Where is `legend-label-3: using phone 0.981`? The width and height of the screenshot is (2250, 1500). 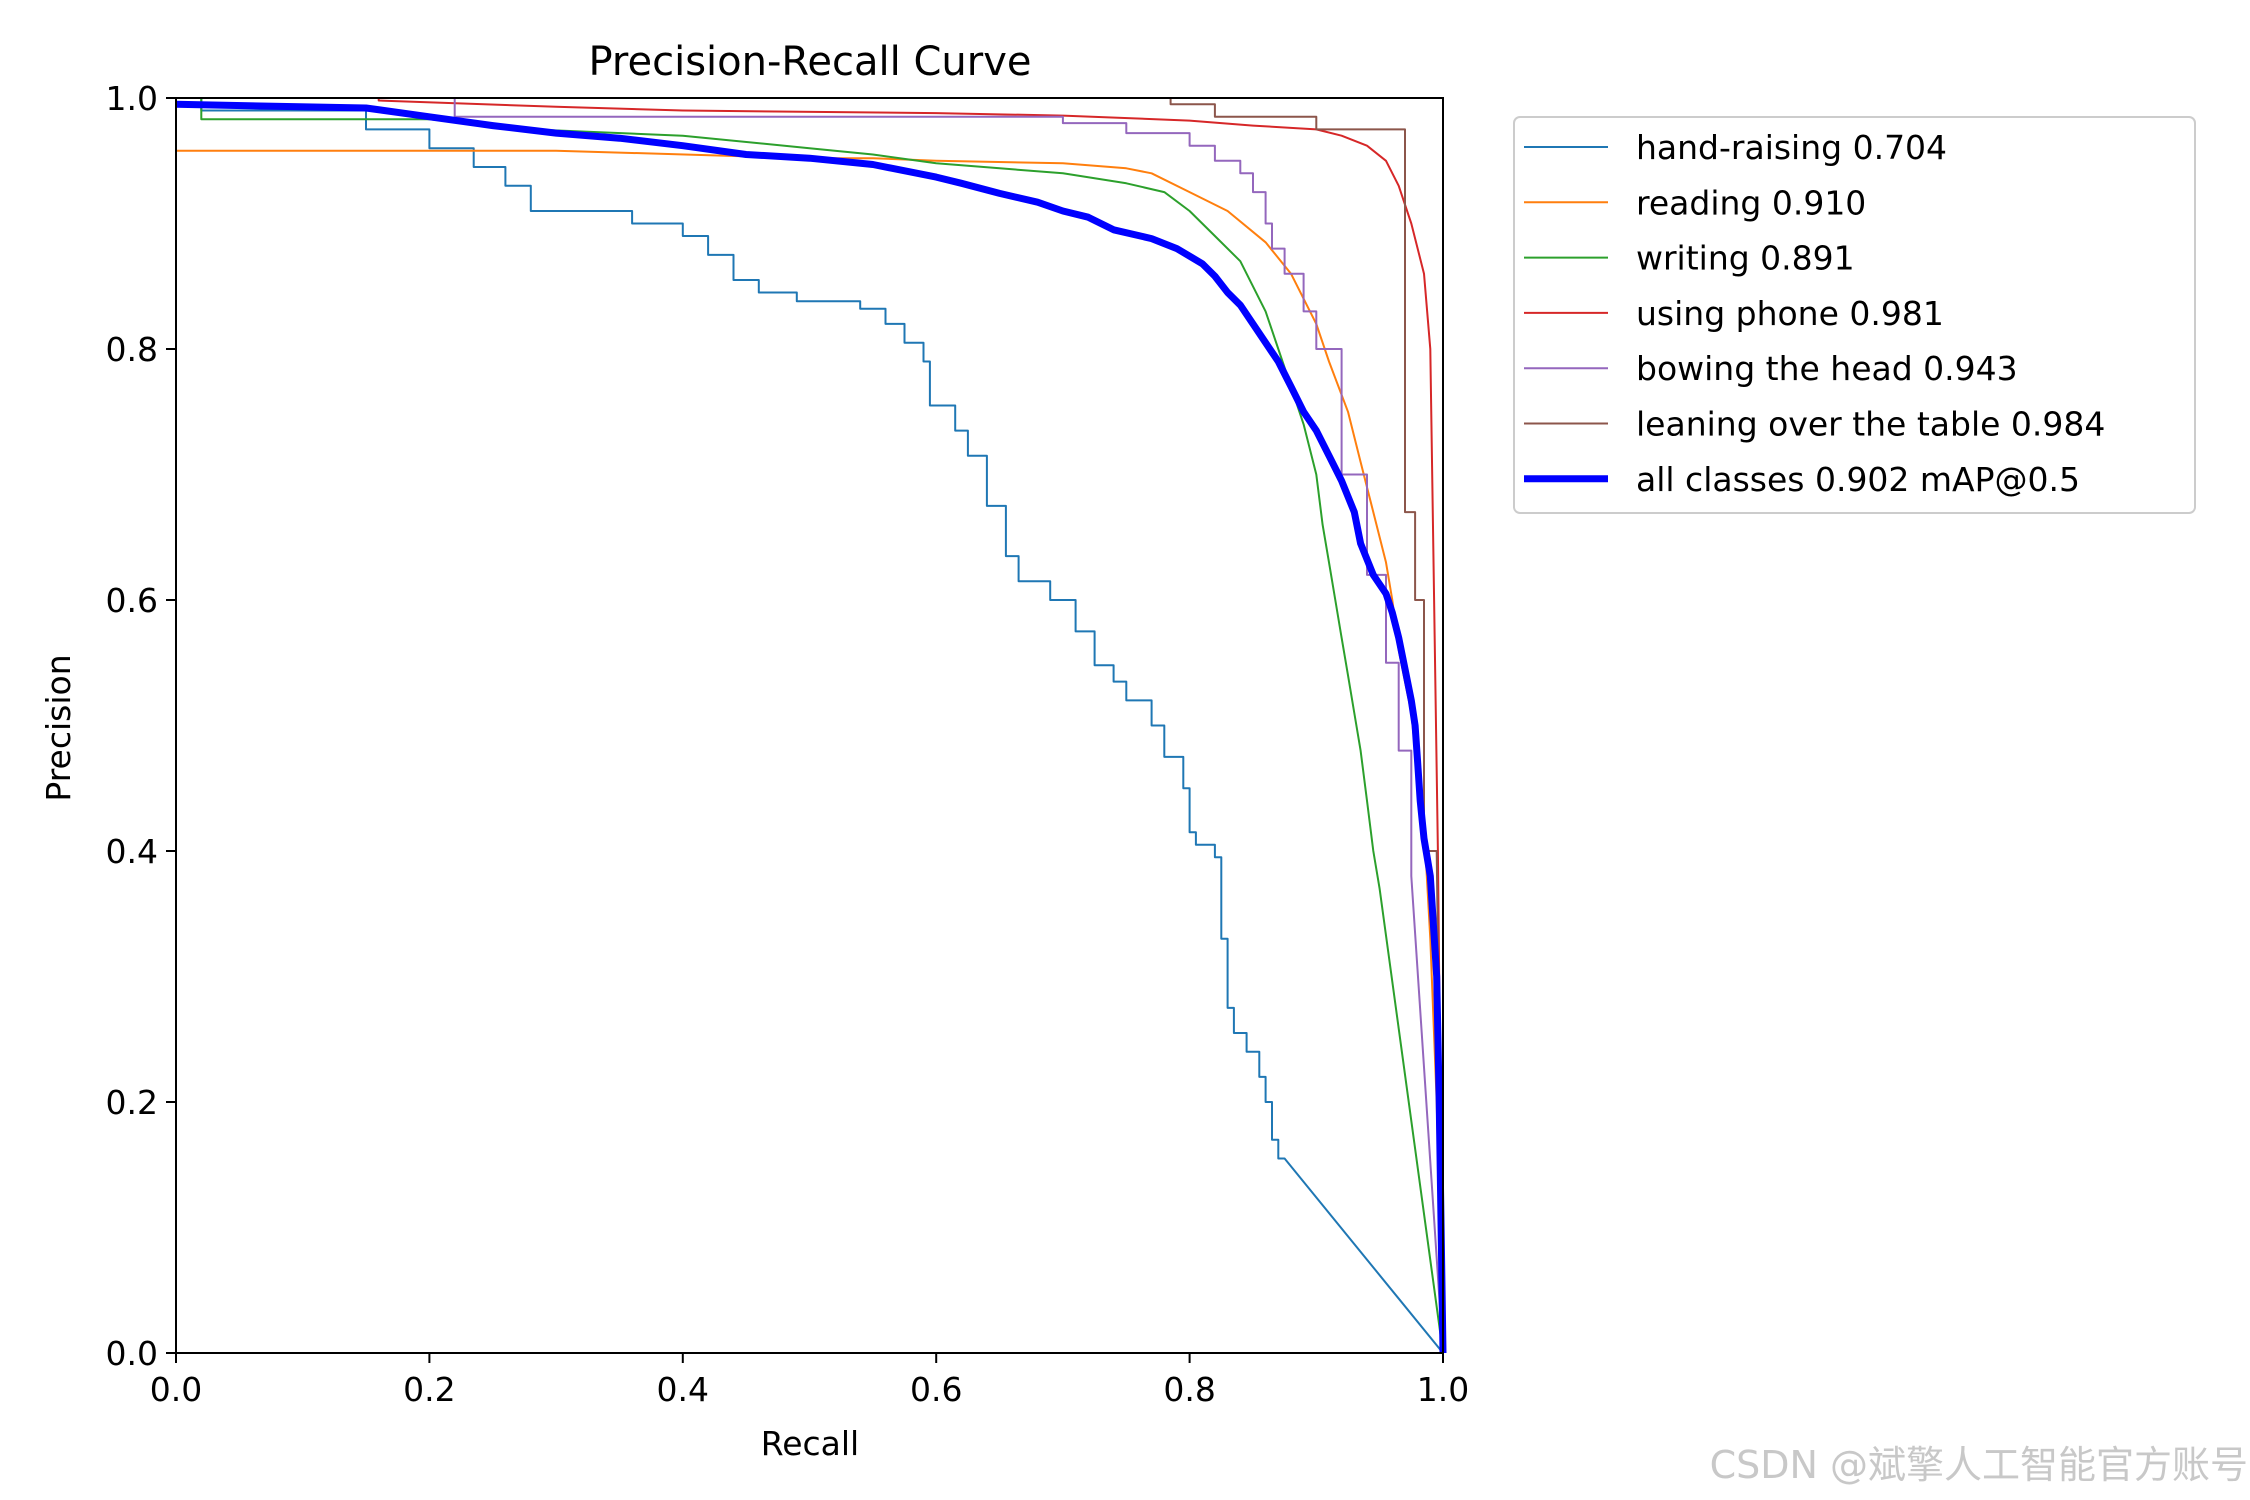 legend-label-3: using phone 0.981 is located at coordinates (1790, 313).